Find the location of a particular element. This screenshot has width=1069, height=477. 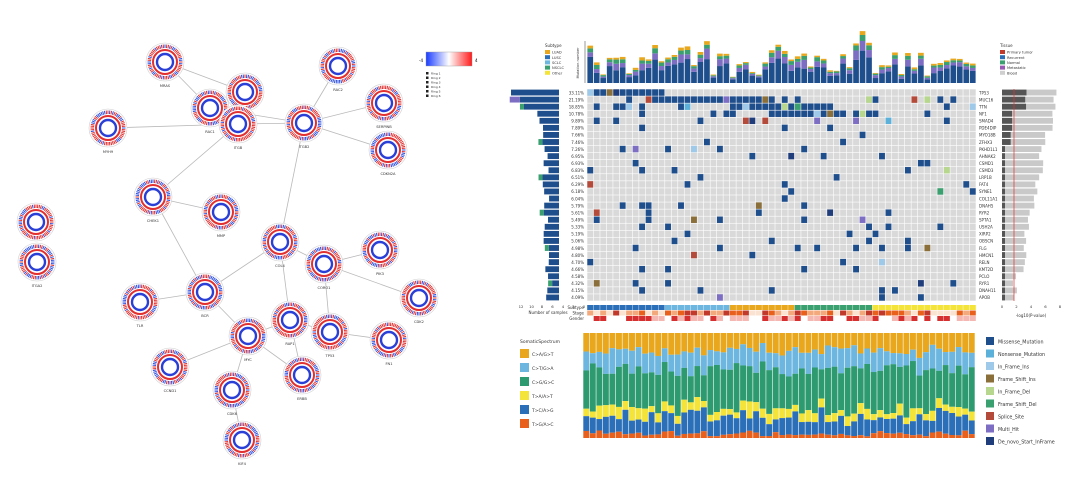

gene-label: MYO18B is located at coordinates (987, 135).